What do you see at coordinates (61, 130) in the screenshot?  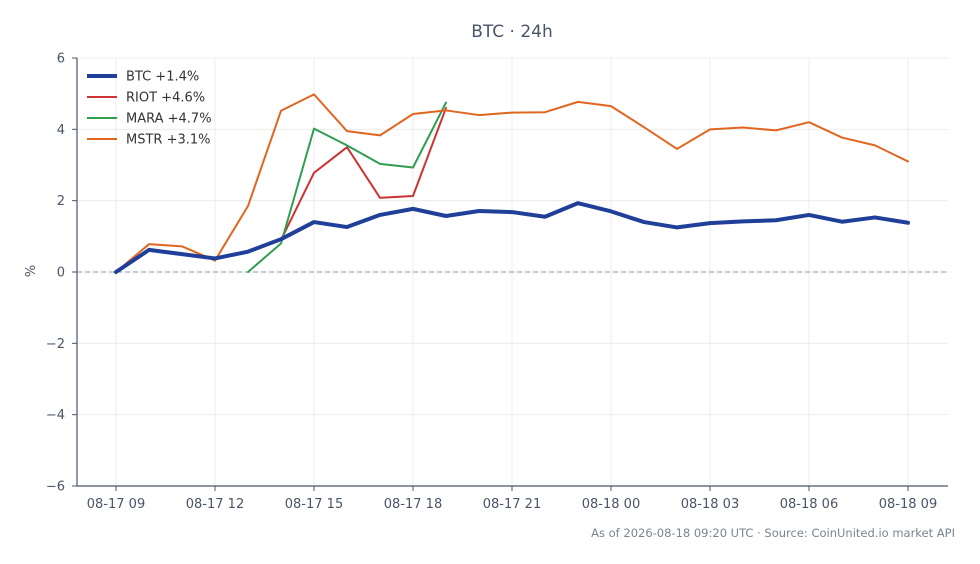 I see `y-tick-label: 4` at bounding box center [61, 130].